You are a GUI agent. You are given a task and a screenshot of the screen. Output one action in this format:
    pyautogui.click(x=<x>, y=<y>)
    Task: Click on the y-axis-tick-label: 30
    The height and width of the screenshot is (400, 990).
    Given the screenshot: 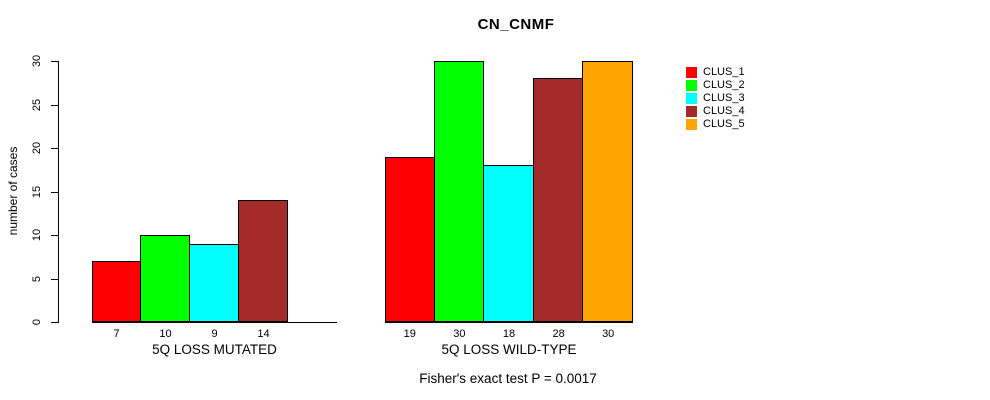 What is the action you would take?
    pyautogui.click(x=37, y=61)
    